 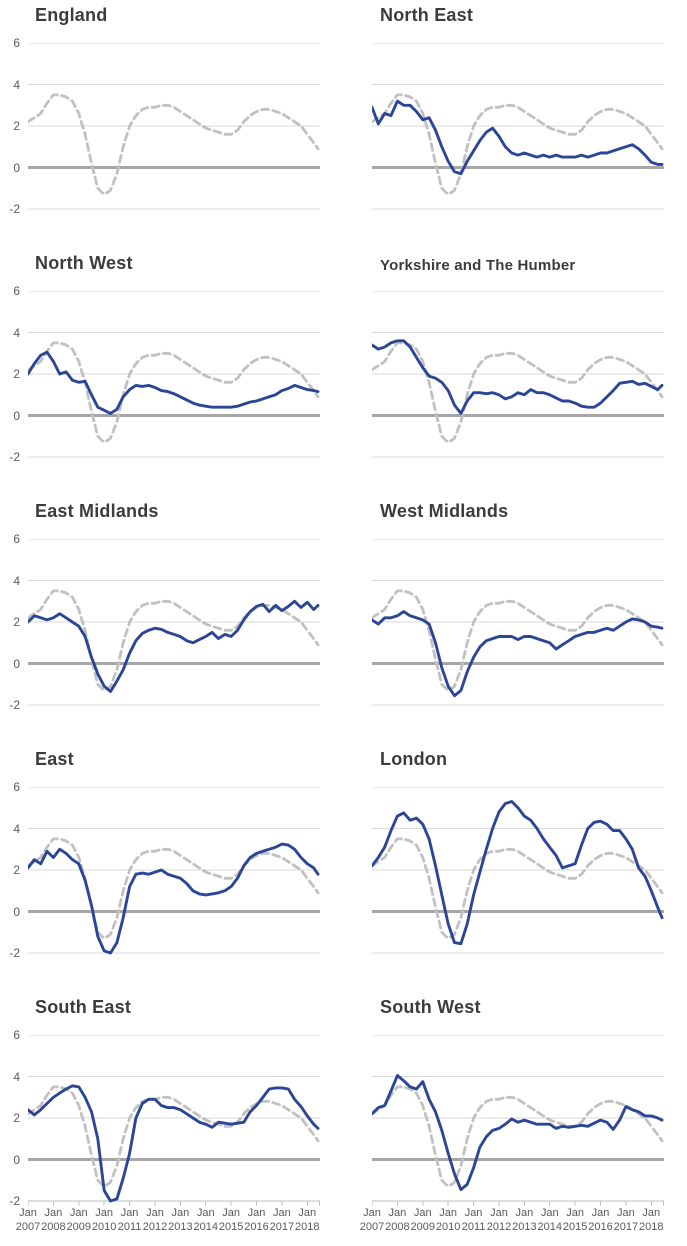 I want to click on chart-title: South West, so click(x=430, y=1007).